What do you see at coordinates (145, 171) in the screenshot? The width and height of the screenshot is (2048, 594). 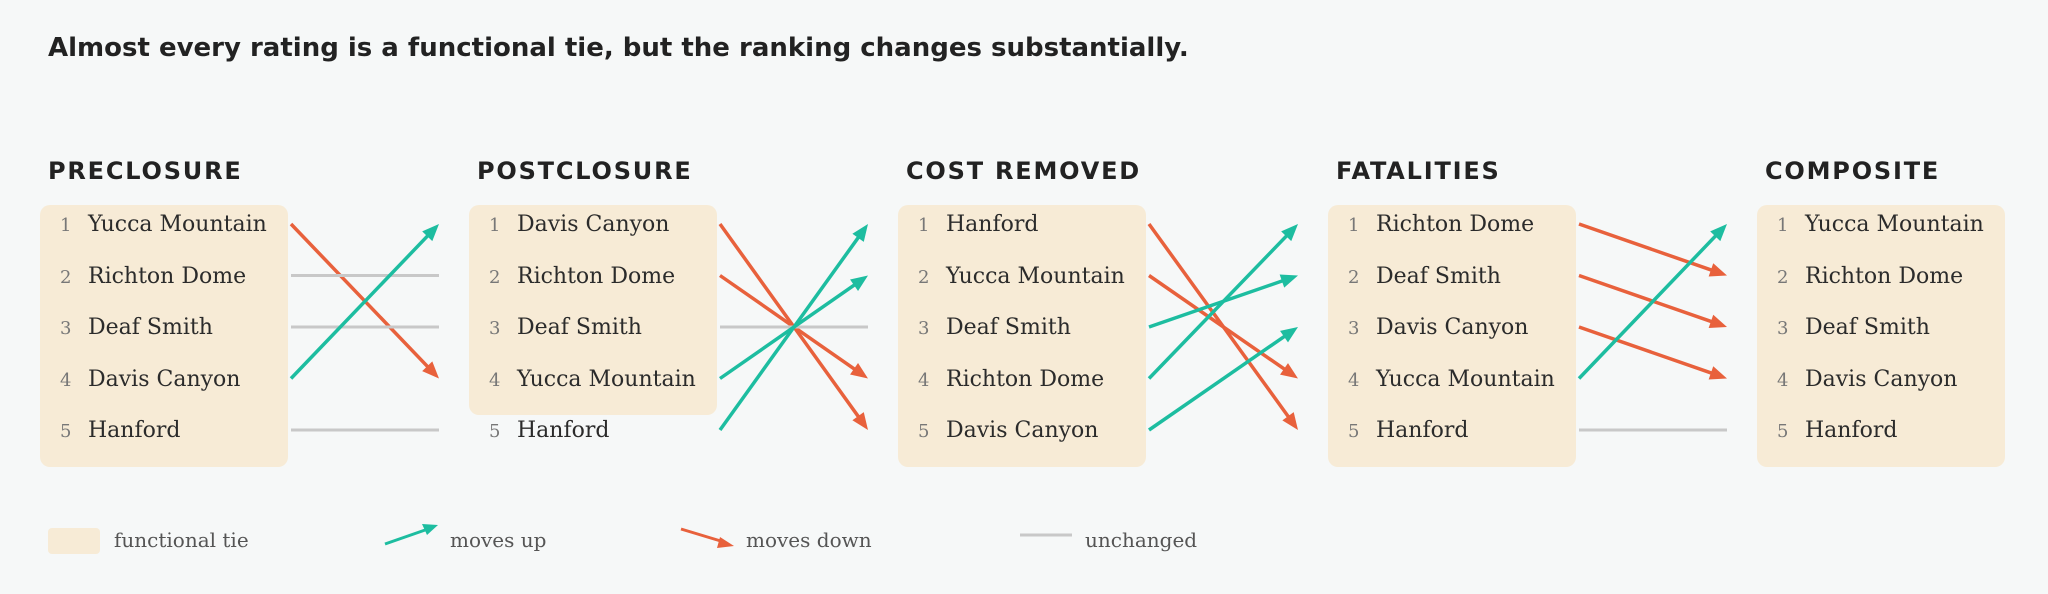 I see `column-title: PRECLOSURE` at bounding box center [145, 171].